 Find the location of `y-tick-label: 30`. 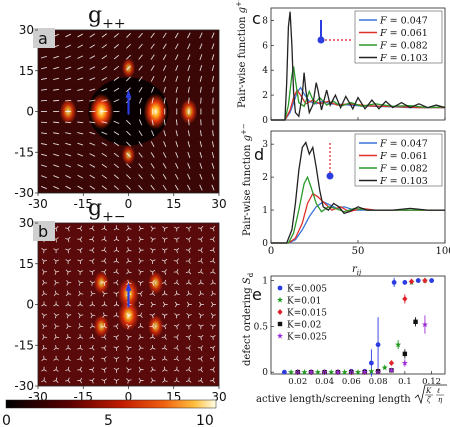

y-tick-label: 30 is located at coordinates (26, 30).